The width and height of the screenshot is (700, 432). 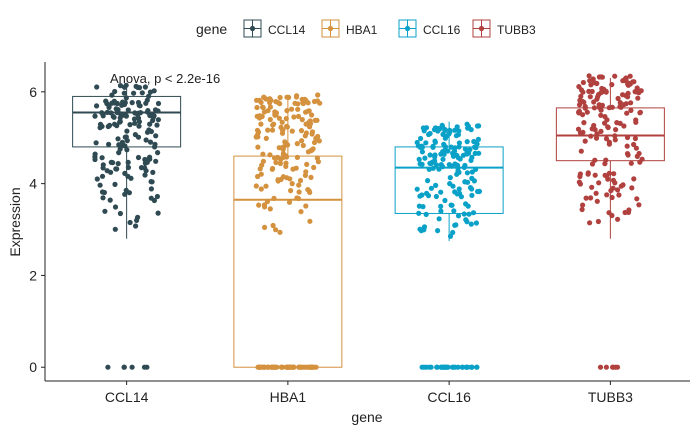 What do you see at coordinates (15, 221) in the screenshot?
I see `y-axis-title: Expression` at bounding box center [15, 221].